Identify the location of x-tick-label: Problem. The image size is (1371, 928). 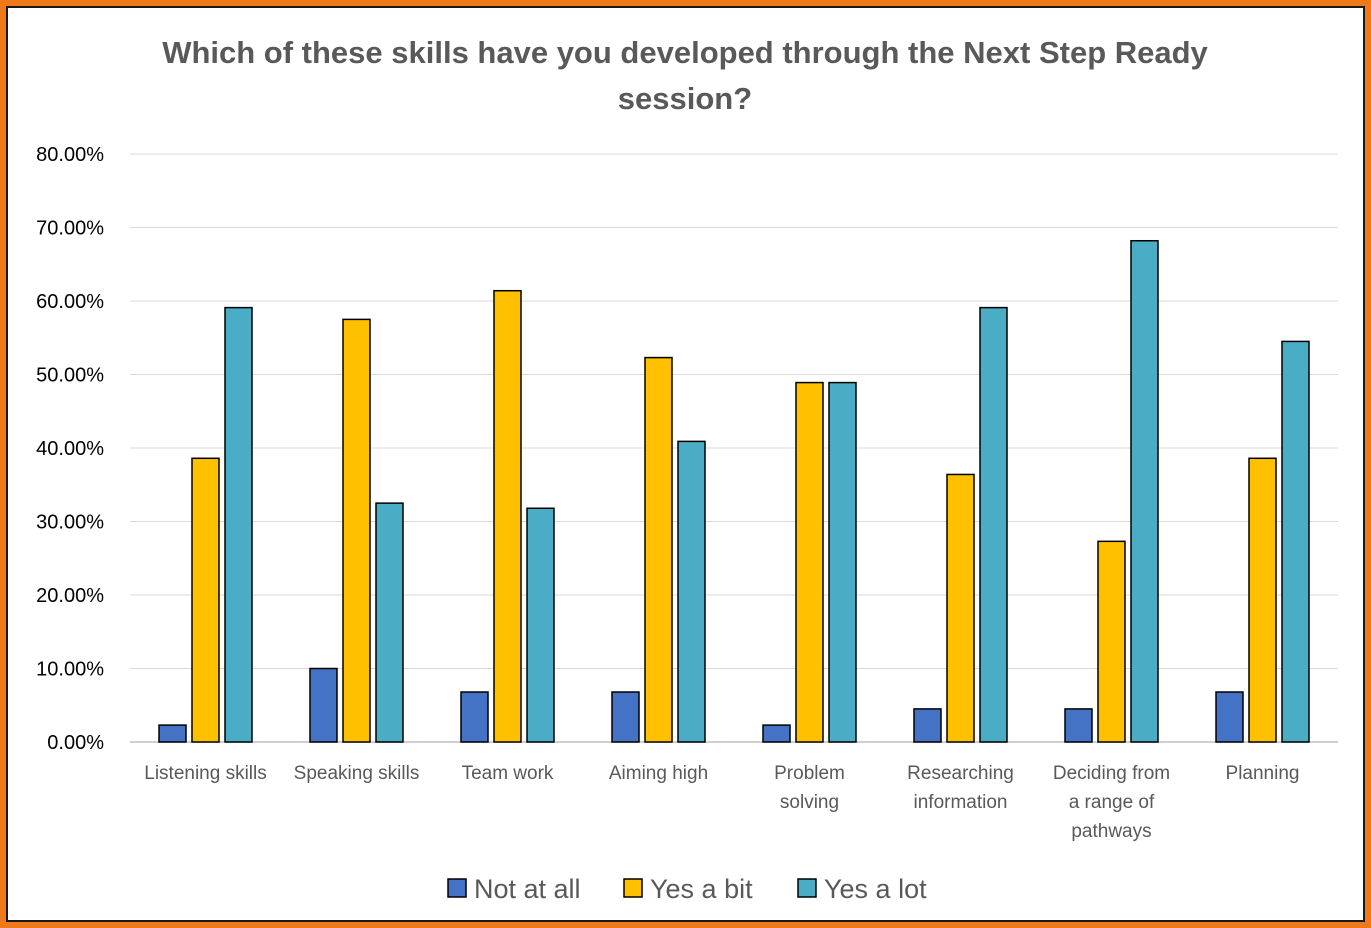
(809, 773).